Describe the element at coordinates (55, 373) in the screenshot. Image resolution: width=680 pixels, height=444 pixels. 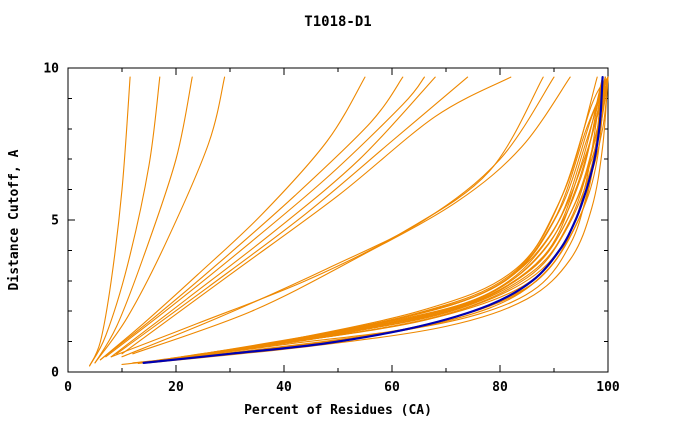
I see `y-tick-label: 0` at that location.